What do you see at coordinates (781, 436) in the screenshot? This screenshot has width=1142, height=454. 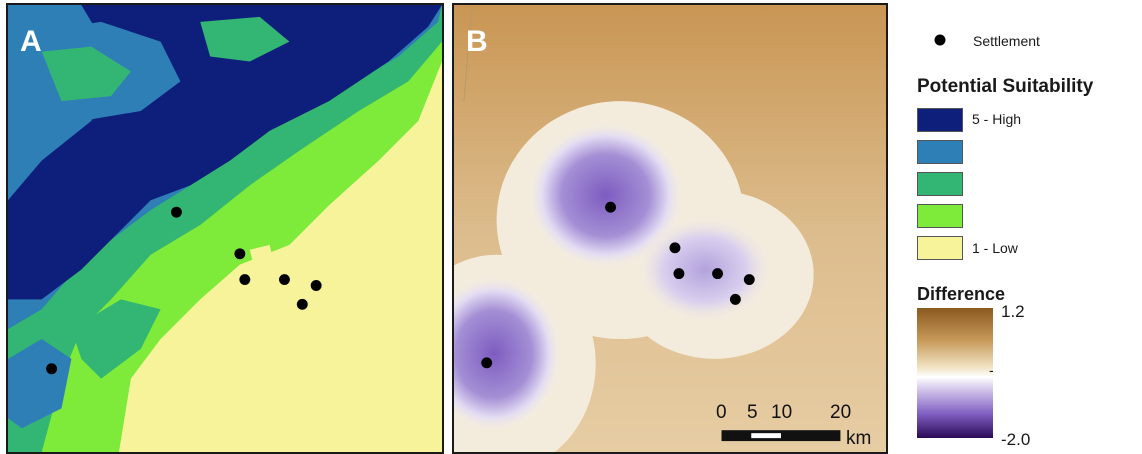 I see `scale-bar` at bounding box center [781, 436].